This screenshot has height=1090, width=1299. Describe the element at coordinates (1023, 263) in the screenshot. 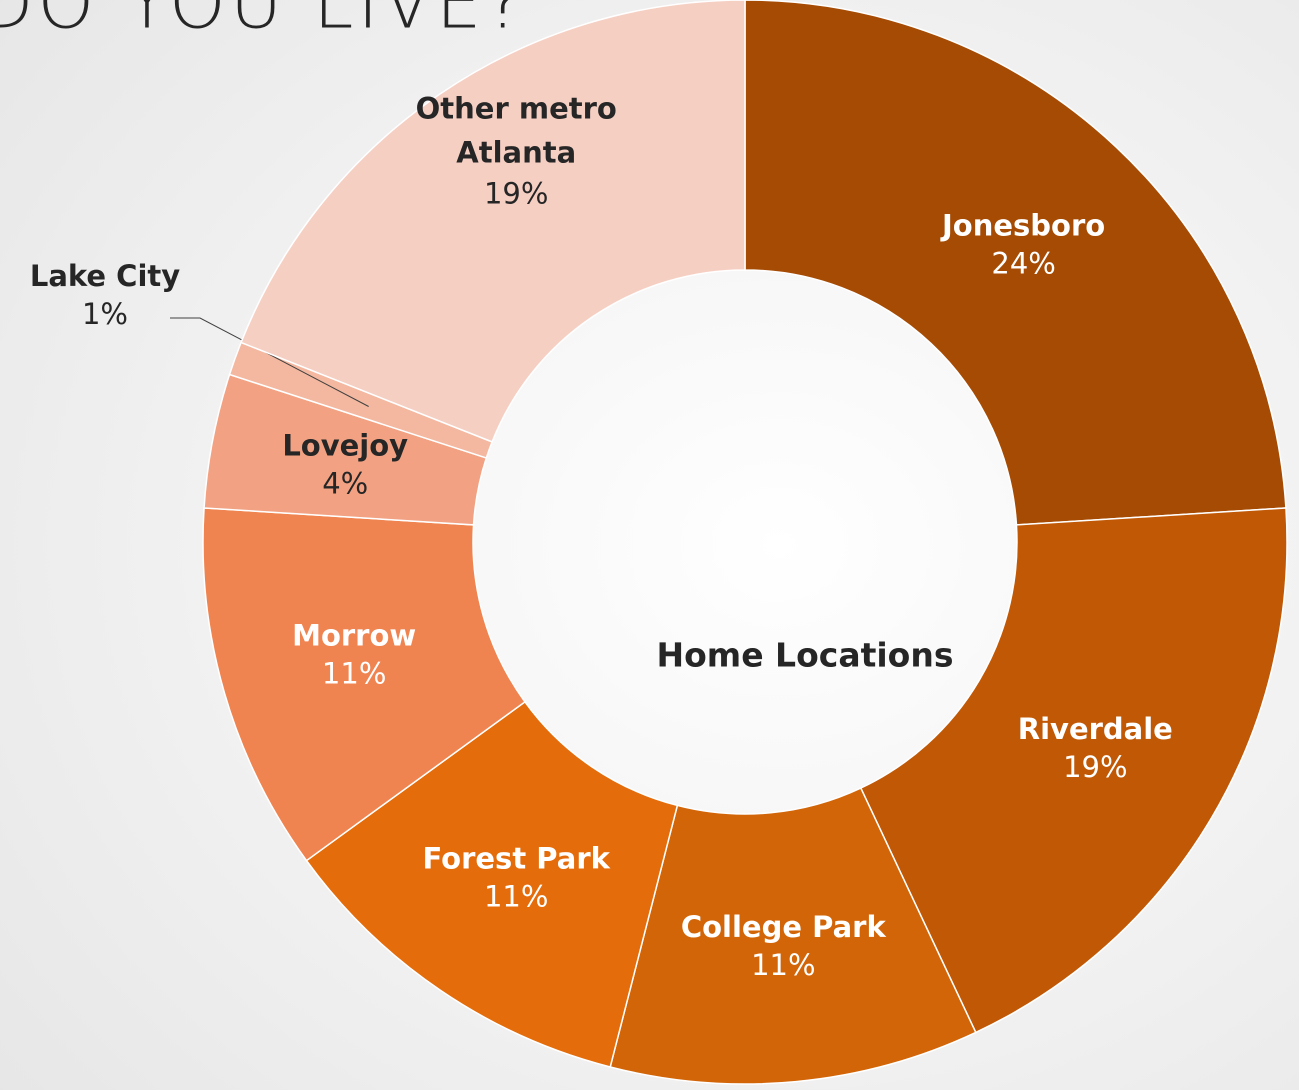

I see `slice-value: 24%` at that location.